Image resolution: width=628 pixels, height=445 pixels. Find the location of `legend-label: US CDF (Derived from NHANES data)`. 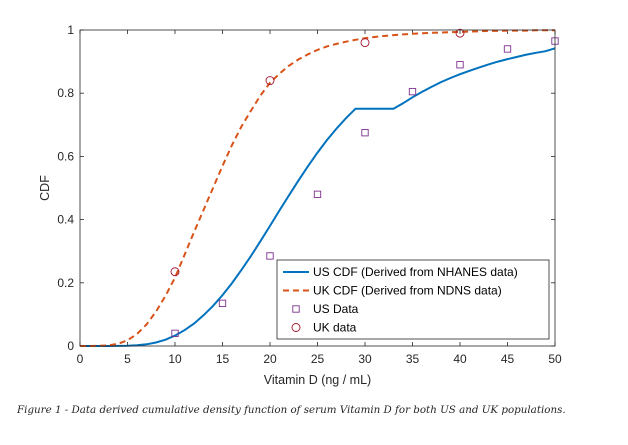

legend-label: US CDF (Derived from NHANES data) is located at coordinates (415, 272).